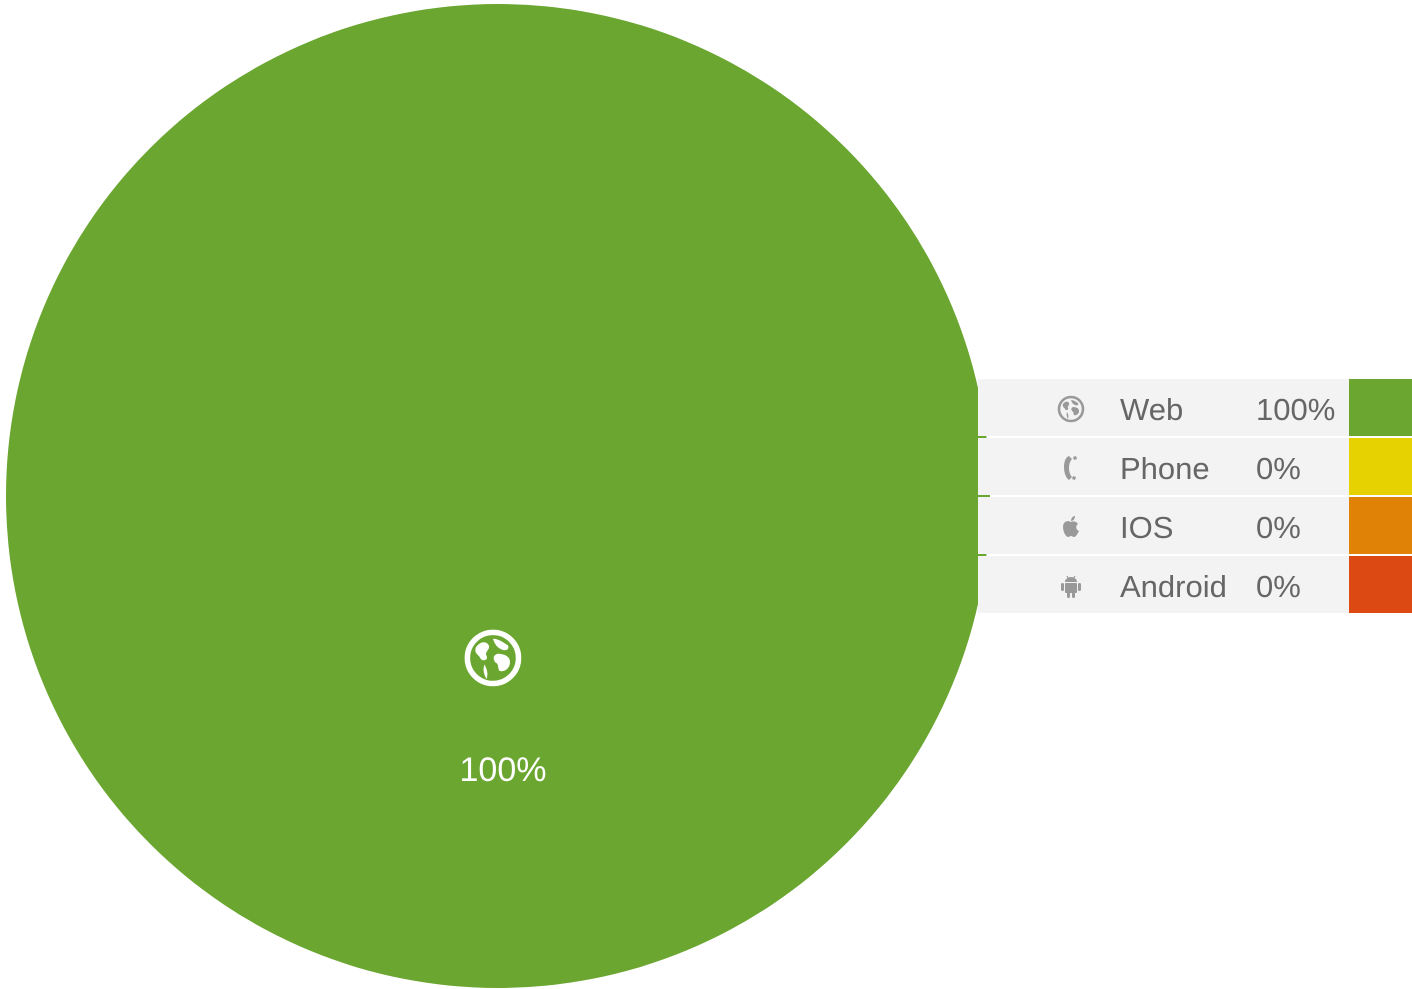 This screenshot has height=989, width=1412. I want to click on legend-value: 100%, so click(1296, 409).